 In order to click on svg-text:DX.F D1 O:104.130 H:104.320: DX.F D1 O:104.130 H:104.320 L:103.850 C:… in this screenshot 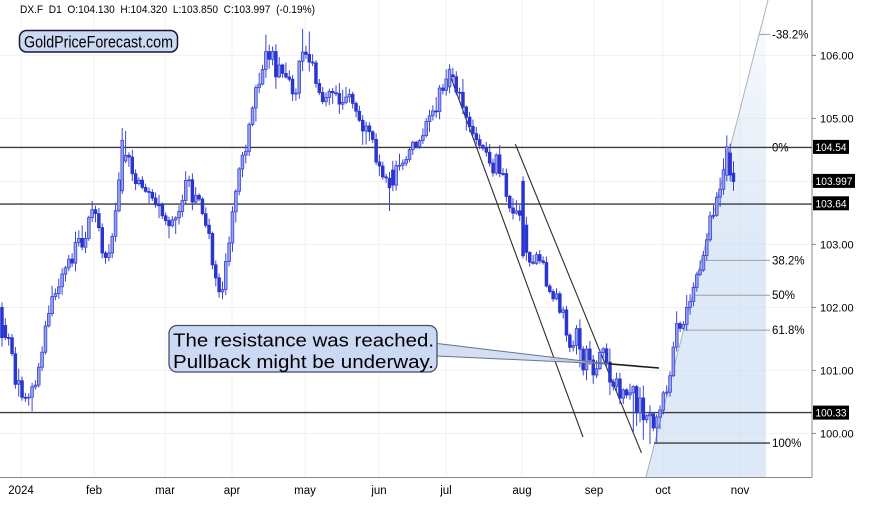, I will do `click(167, 10)`.